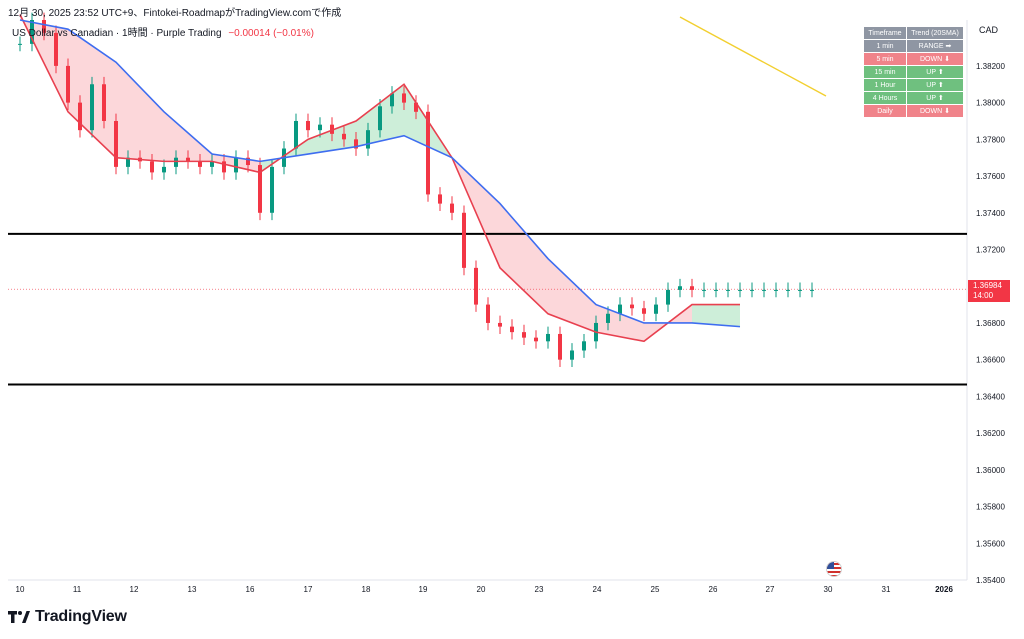  Describe the element at coordinates (485, 589) in the screenshot. I see `time-axis: 10 11 12 13 16 17 18 19 20 23 24 25 26 27 30 31 2026` at that location.